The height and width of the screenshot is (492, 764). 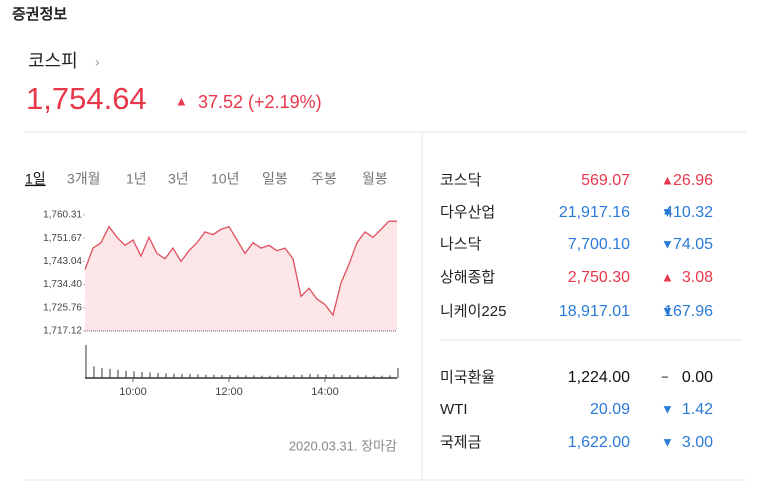 What do you see at coordinates (62, 261) in the screenshot?
I see `y-tick-label: 1,743.04` at bounding box center [62, 261].